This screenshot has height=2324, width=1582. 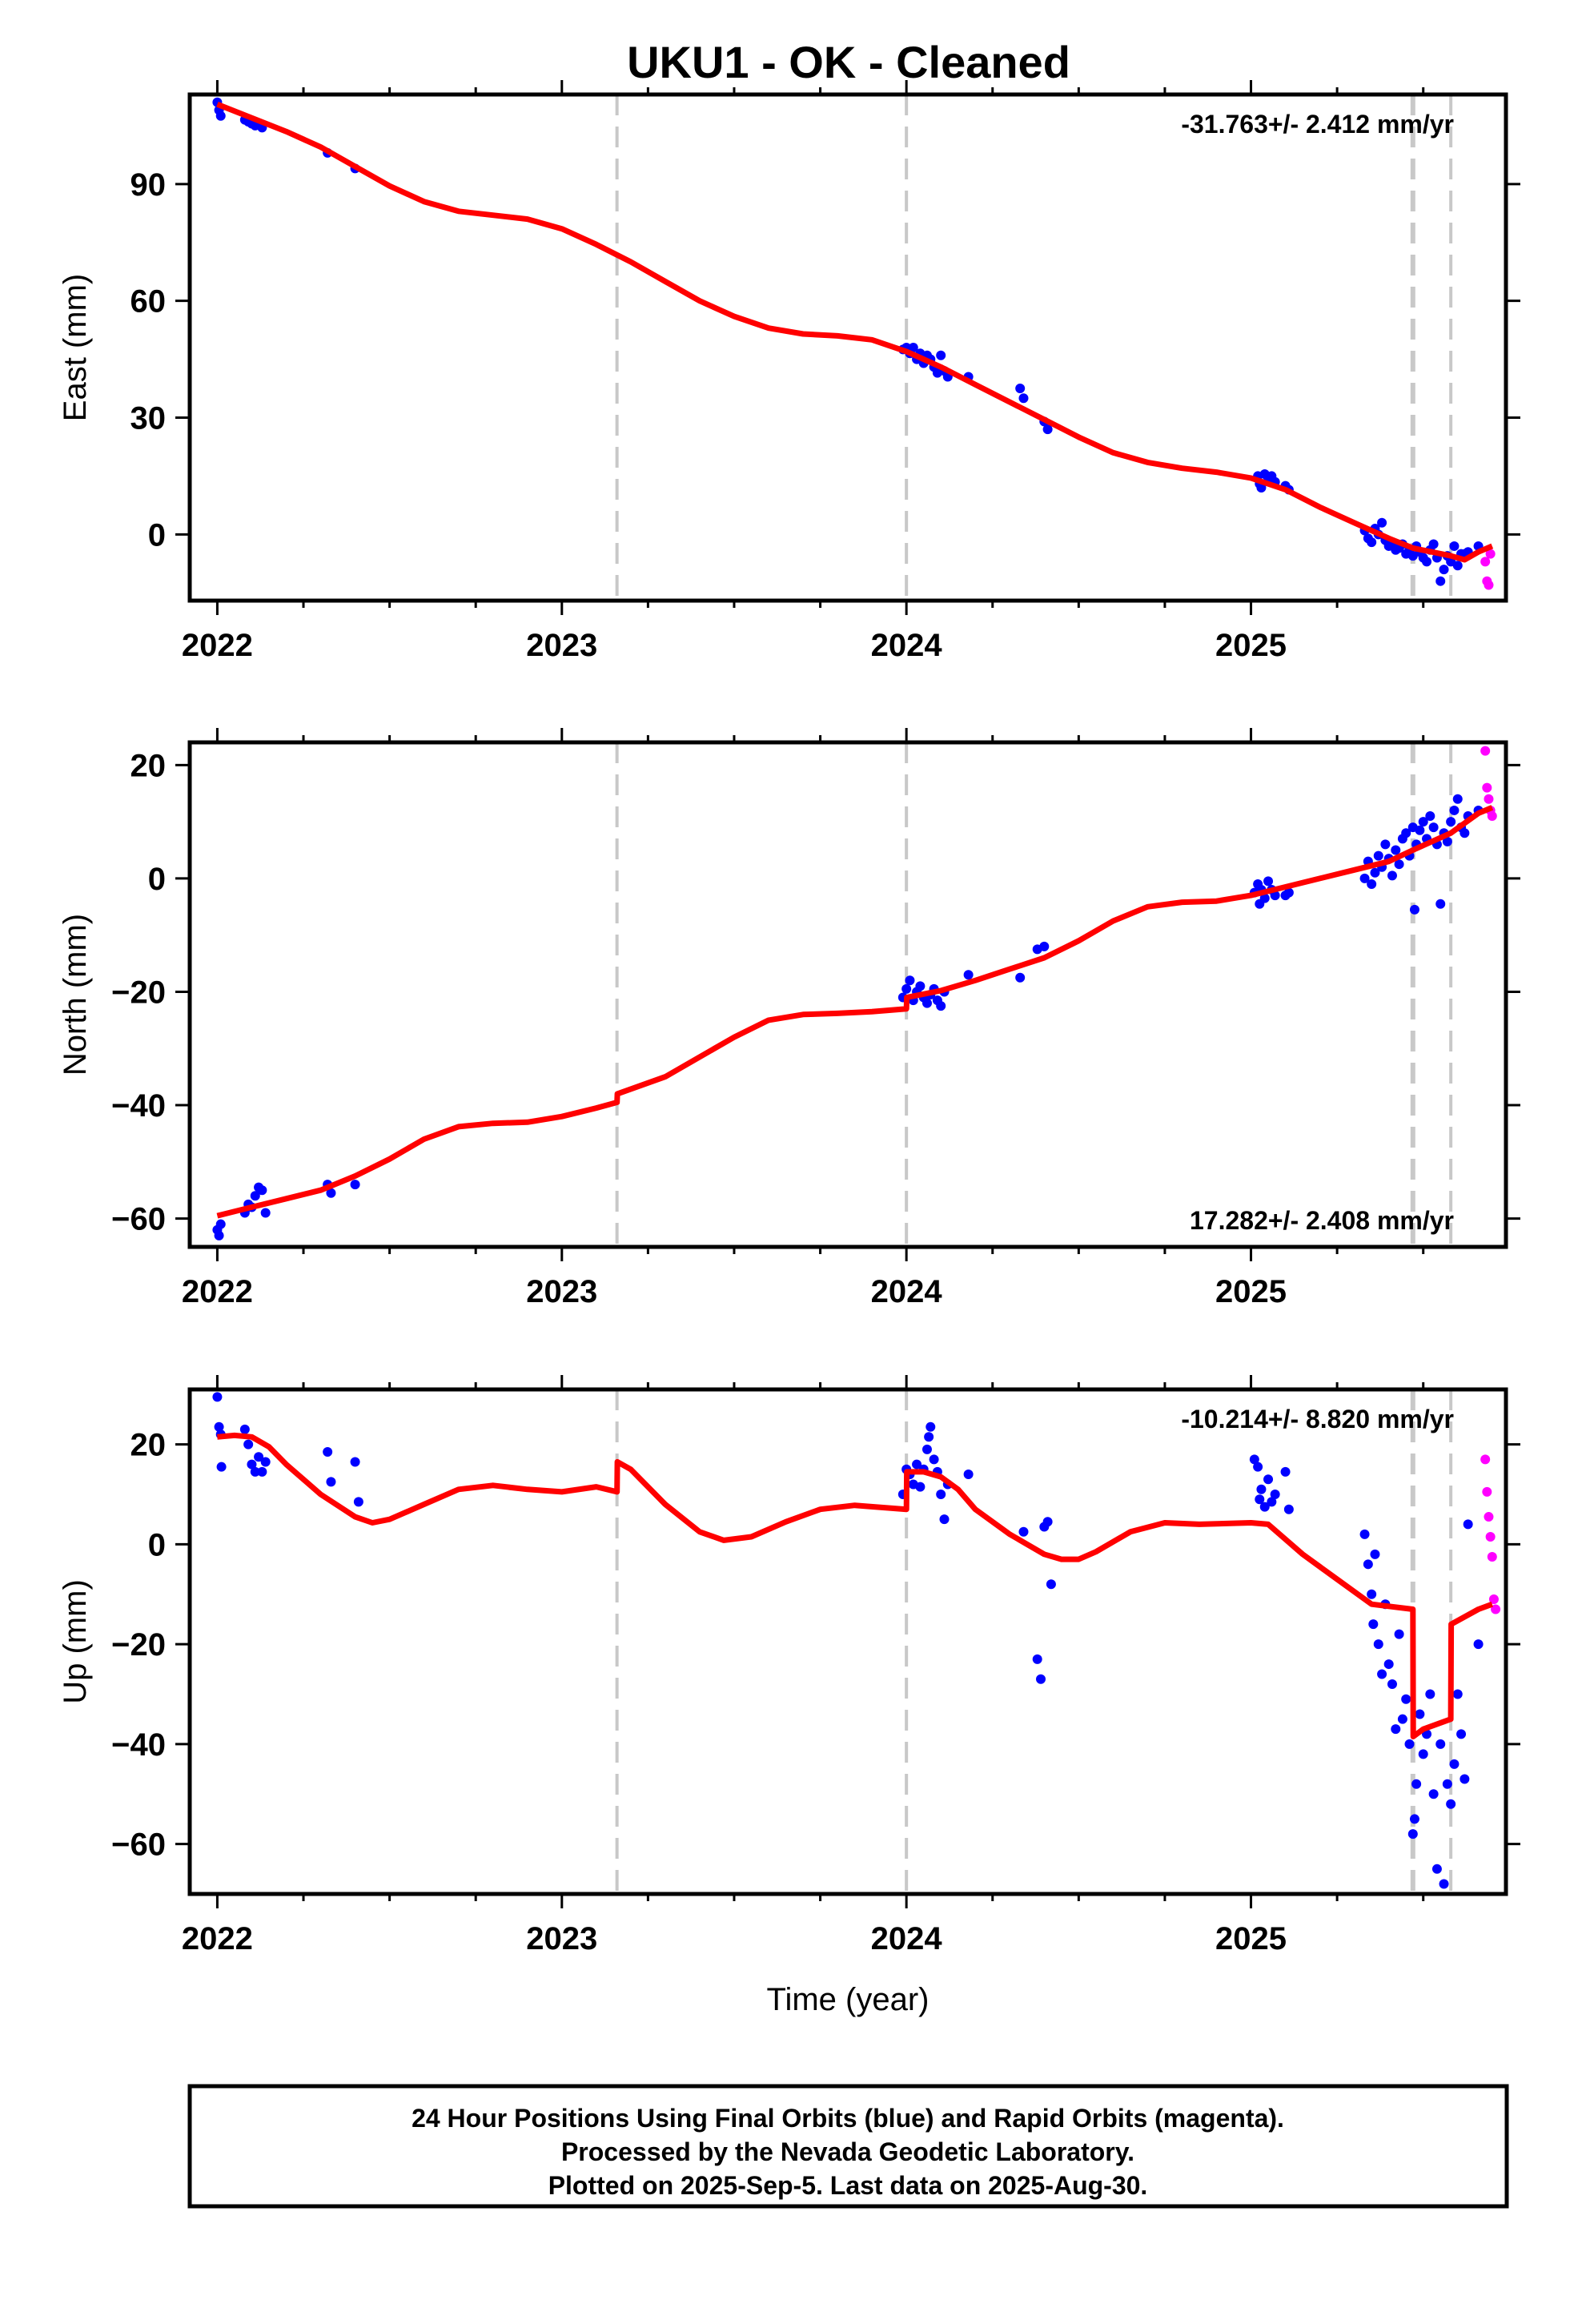 What do you see at coordinates (1317, 124) in the screenshot?
I see `velocity-rate-label: -31.763+/- 2.412 mm/yr` at bounding box center [1317, 124].